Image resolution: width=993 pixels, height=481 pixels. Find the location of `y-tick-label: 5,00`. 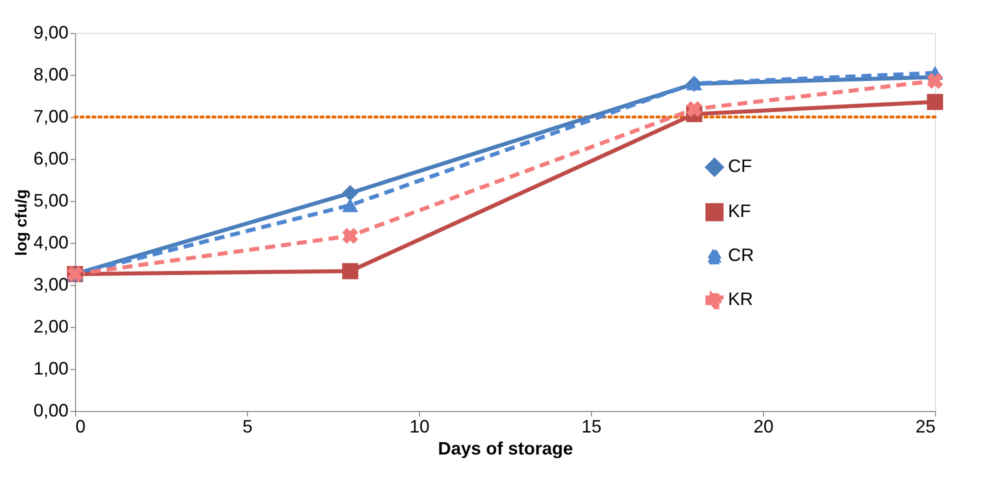

y-tick-label: 5,00 is located at coordinates (50, 200).